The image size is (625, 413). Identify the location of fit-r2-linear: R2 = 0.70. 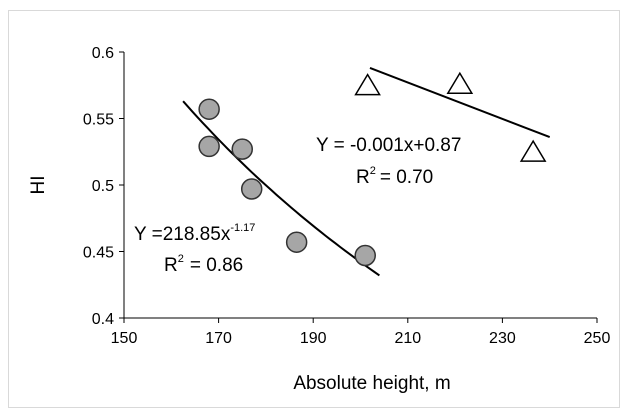
(394, 176).